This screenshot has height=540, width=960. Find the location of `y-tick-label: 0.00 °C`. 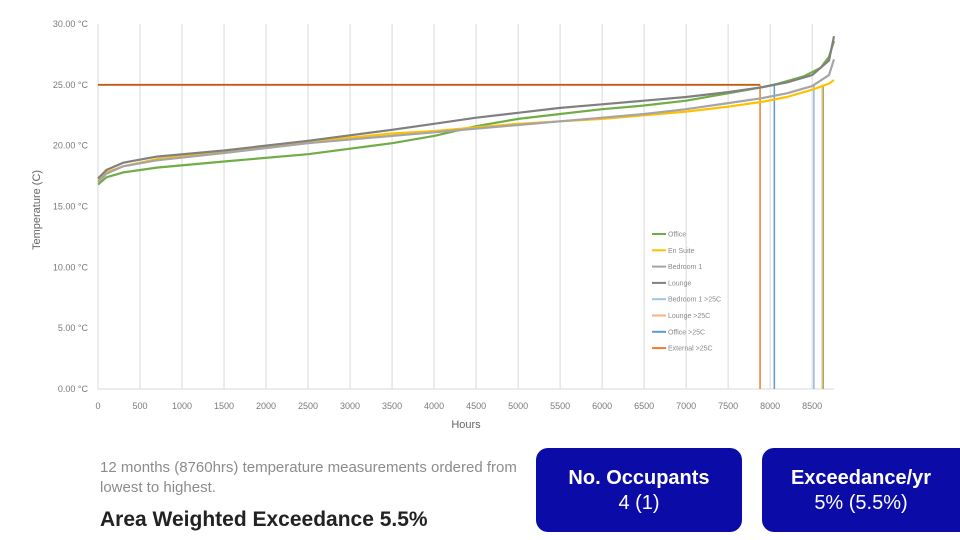

y-tick-label: 0.00 °C is located at coordinates (73, 389).